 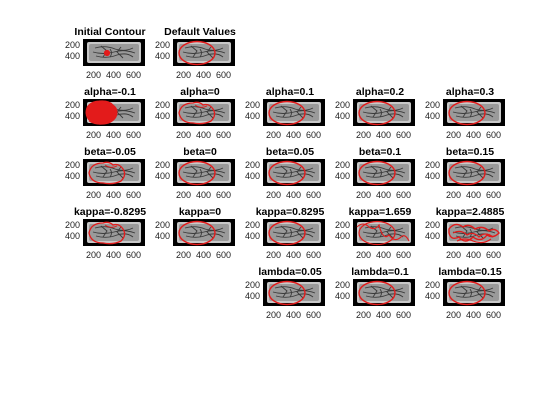 I want to click on panel: beta=0 200 400 200 400 600, so click(x=200, y=180).